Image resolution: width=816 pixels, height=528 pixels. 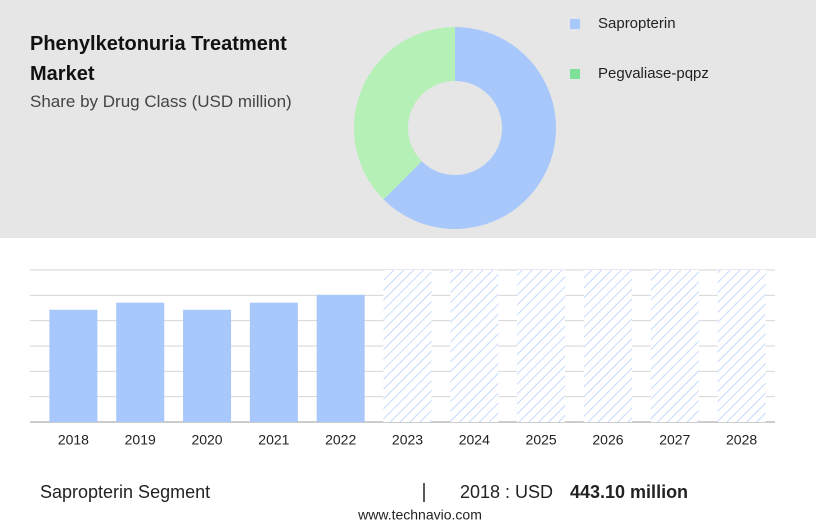 I want to click on footer-value: 443.10 million, so click(x=629, y=492).